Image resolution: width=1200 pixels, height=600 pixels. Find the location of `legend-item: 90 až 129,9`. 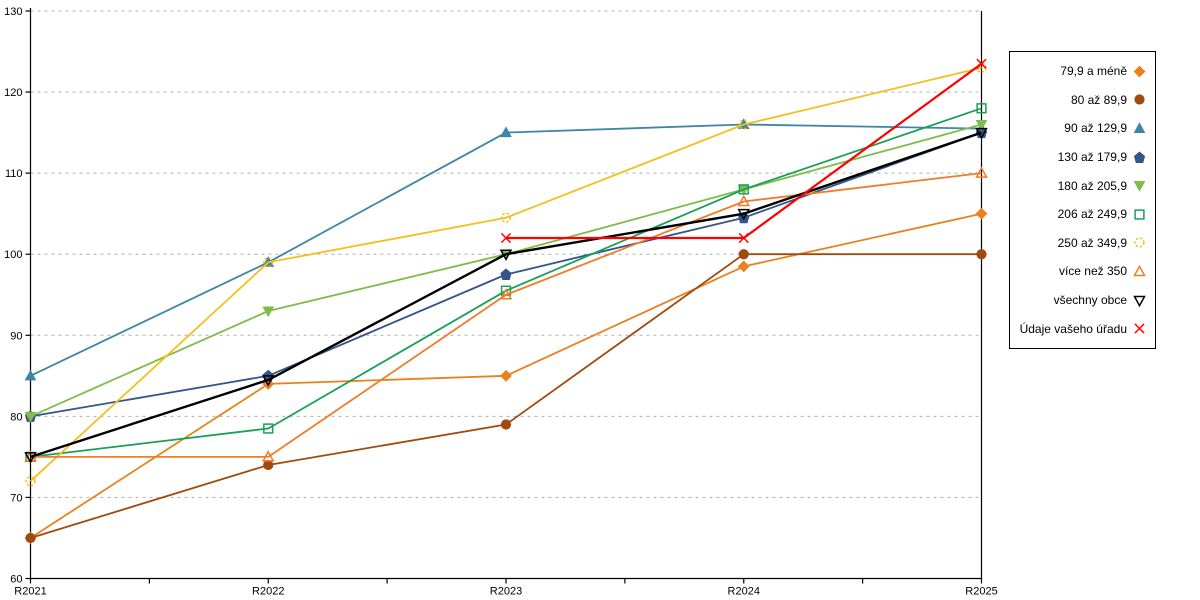

legend-item: 90 až 129,9 is located at coordinates (1081, 128).